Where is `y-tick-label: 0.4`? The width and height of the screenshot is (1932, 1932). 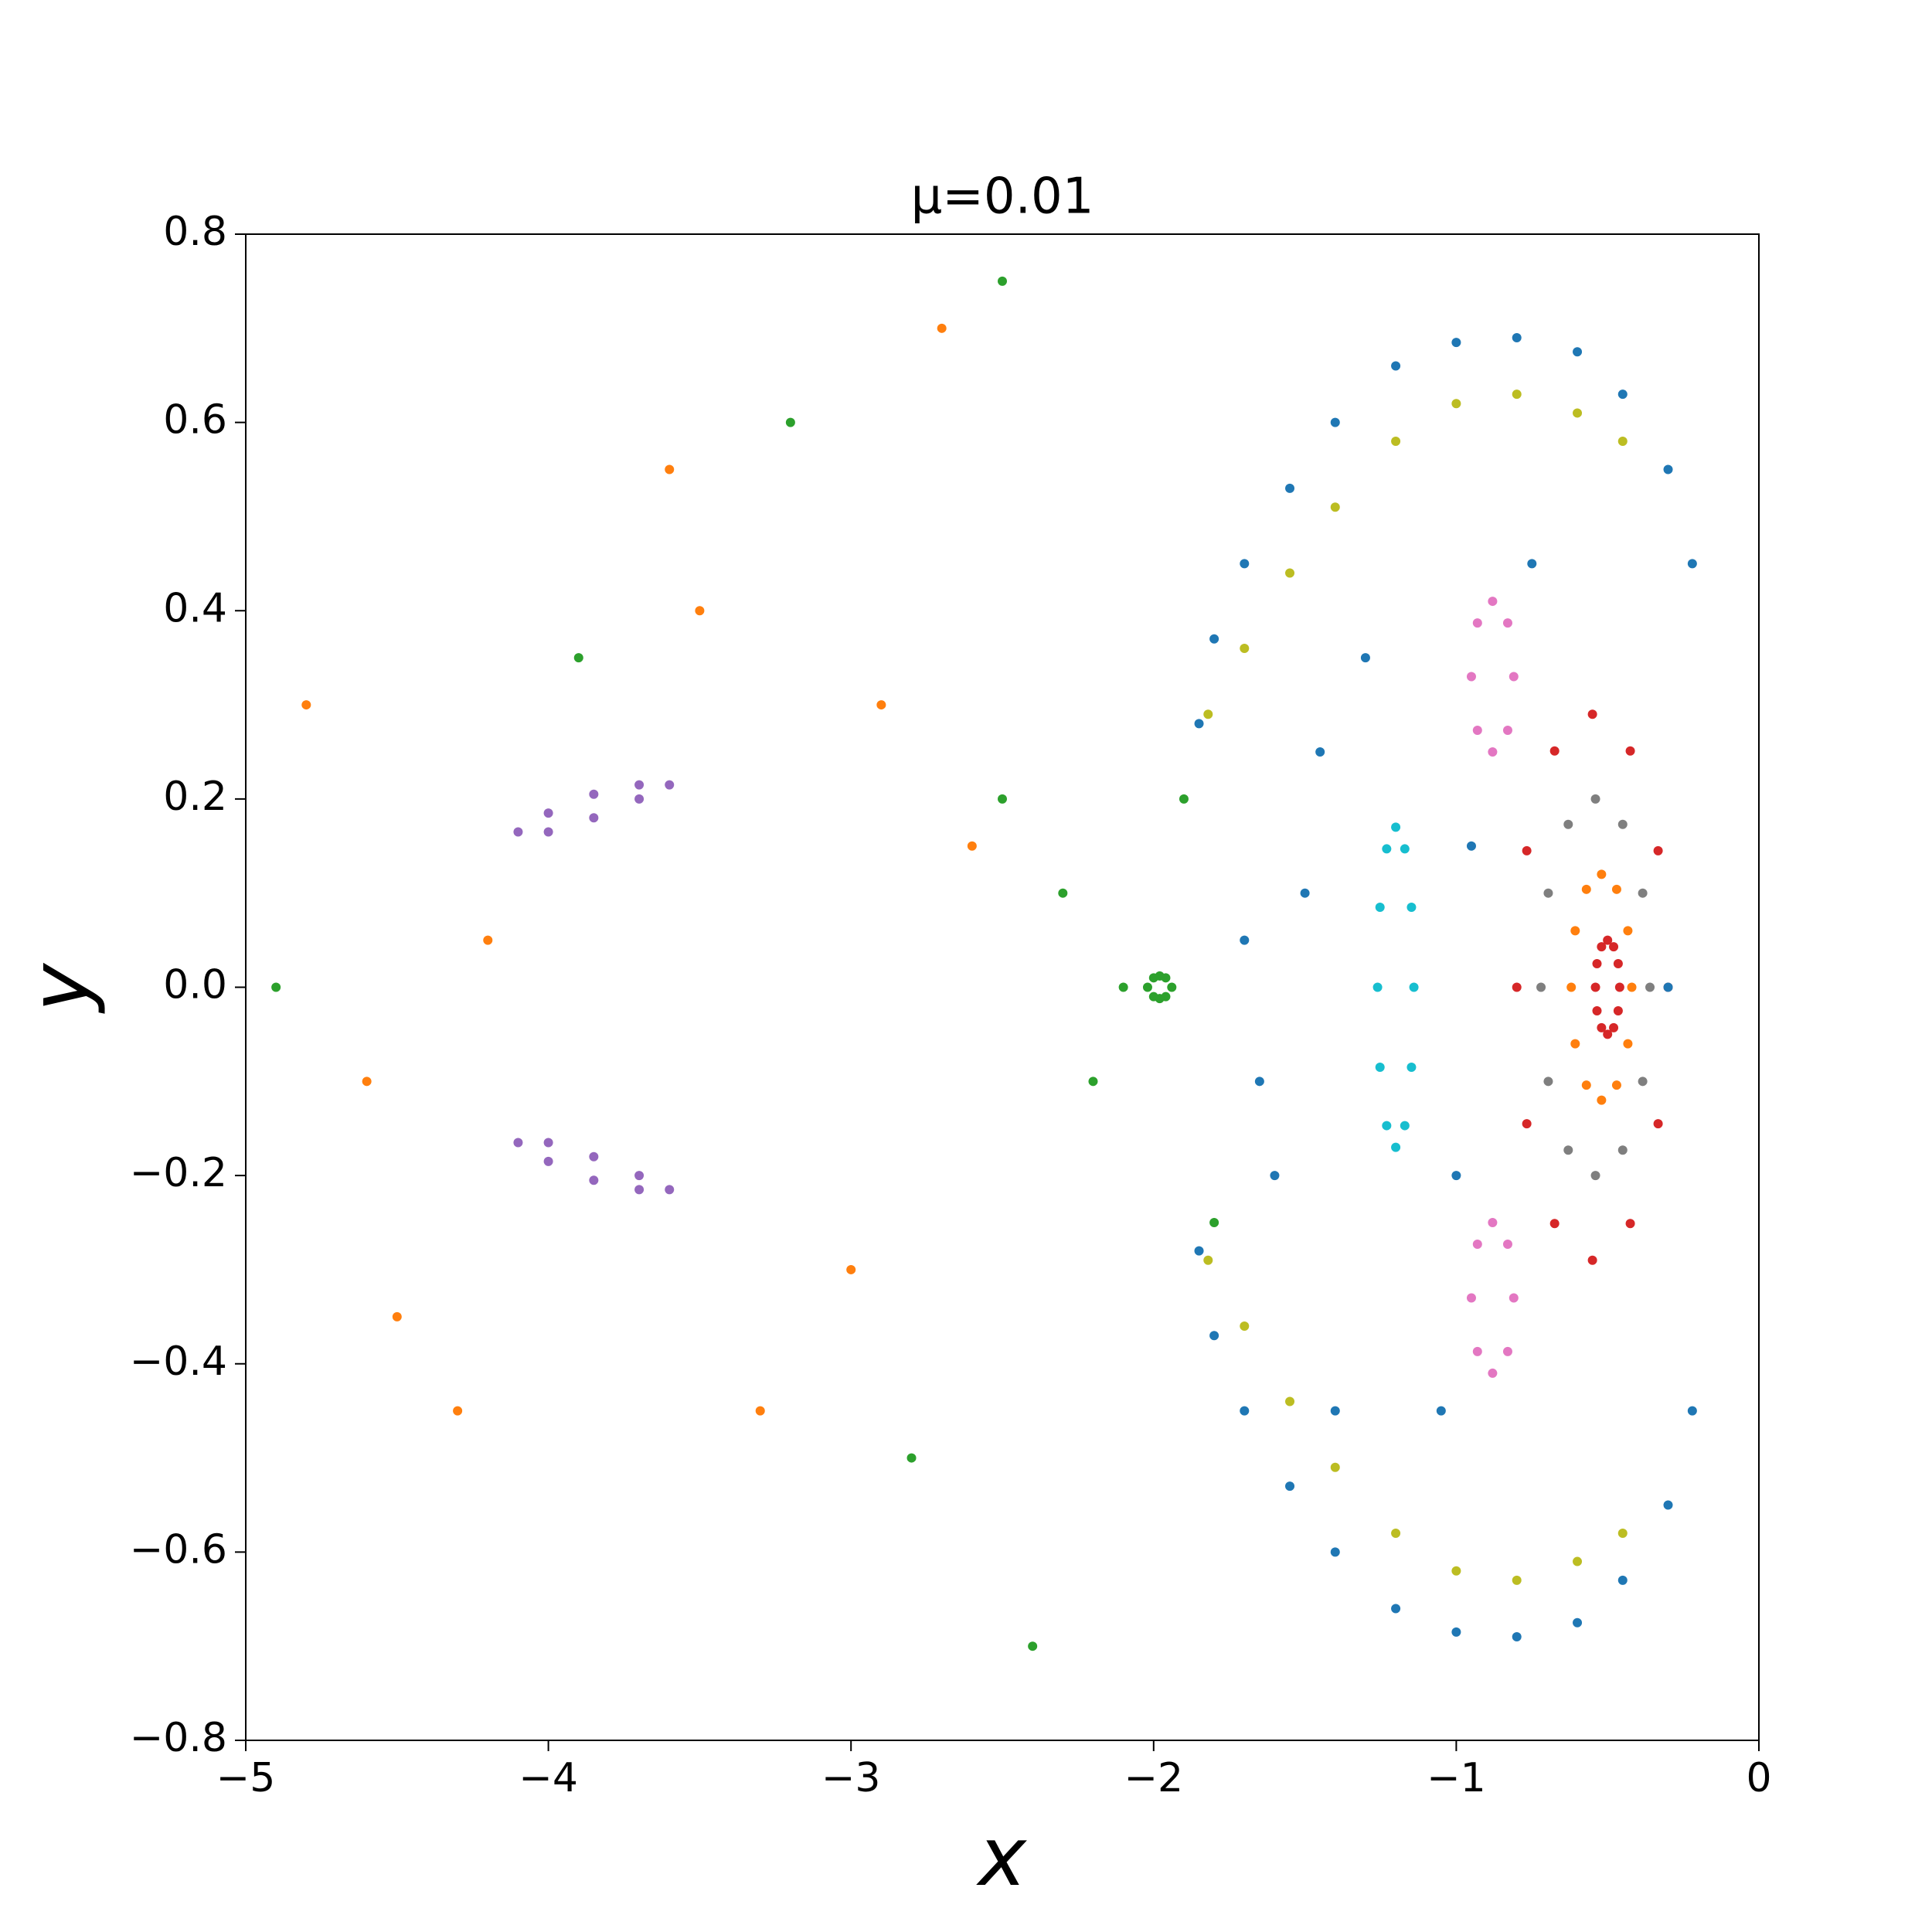 y-tick-label: 0.4 is located at coordinates (195, 608).